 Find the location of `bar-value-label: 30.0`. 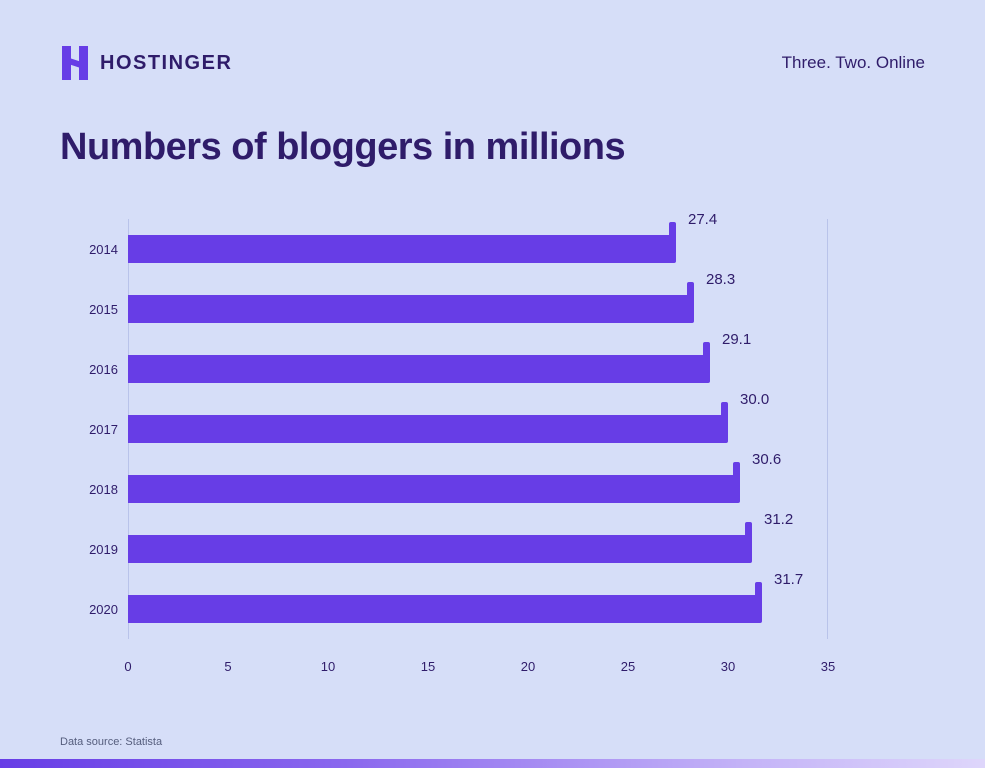

bar-value-label: 30.0 is located at coordinates (755, 399).